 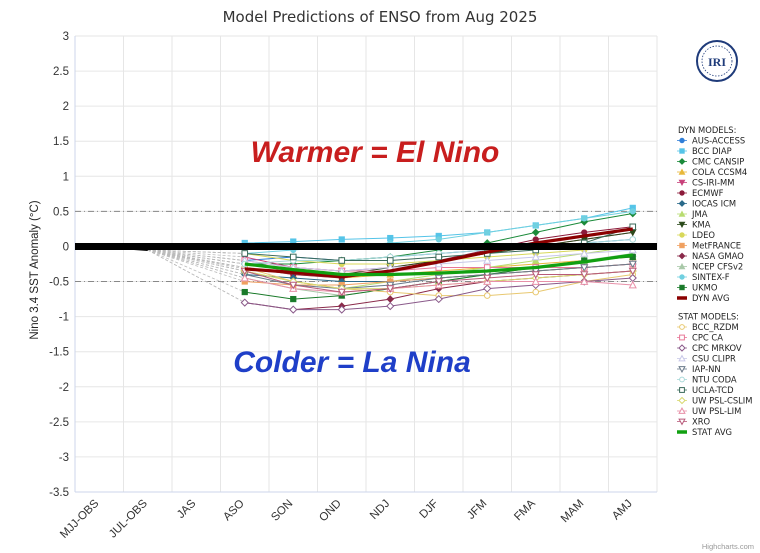 I want to click on legend-item-aus-access: AUS-ACCESS, so click(x=711, y=141).